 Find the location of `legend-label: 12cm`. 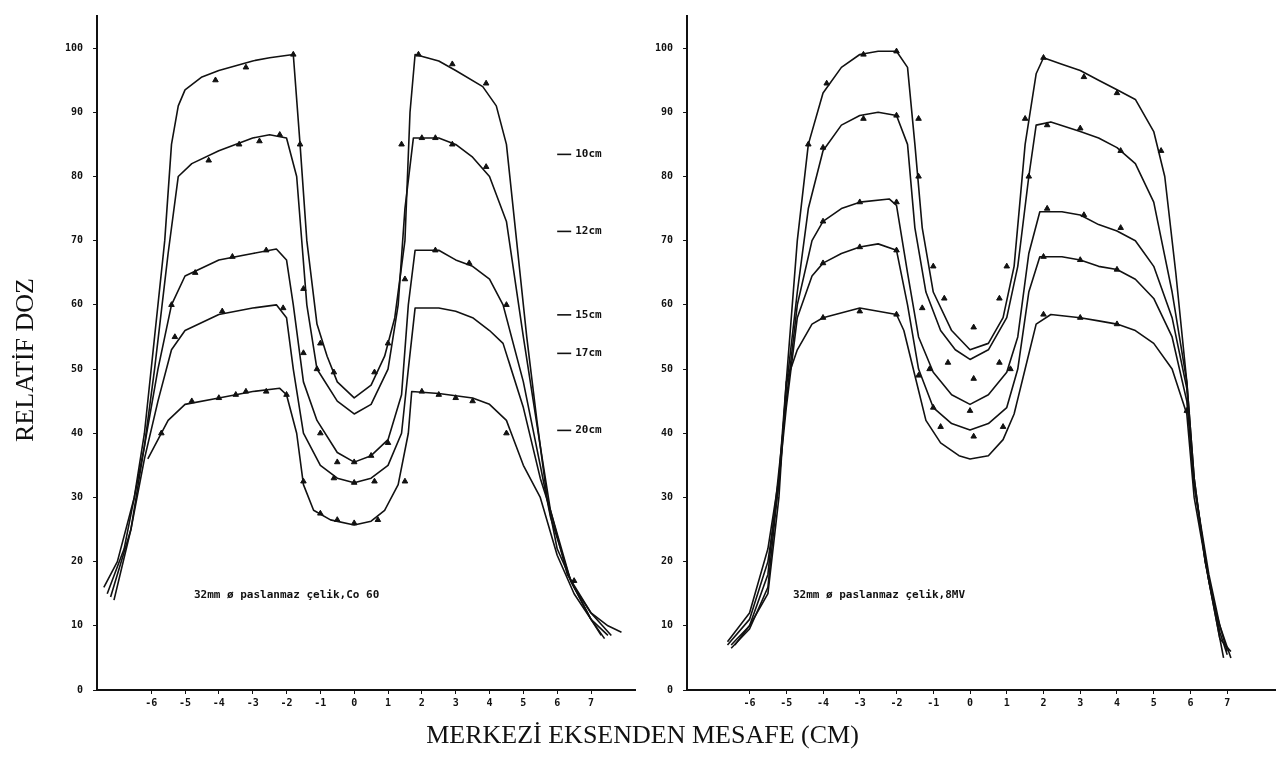

legend-label: 12cm is located at coordinates (589, 231).